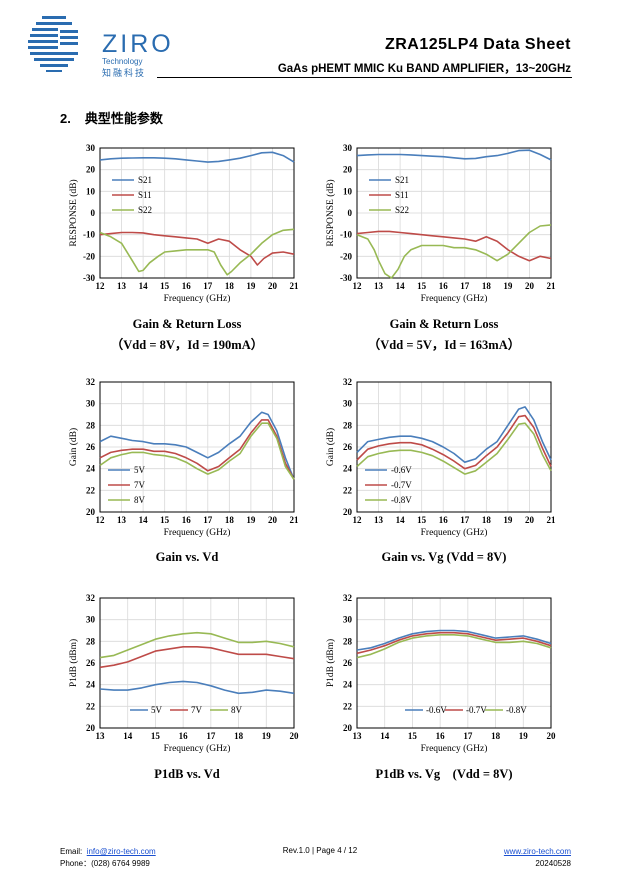 The height and width of the screenshot is (896, 637). I want to click on email-link: info@ziro-tech.com, so click(121, 851).